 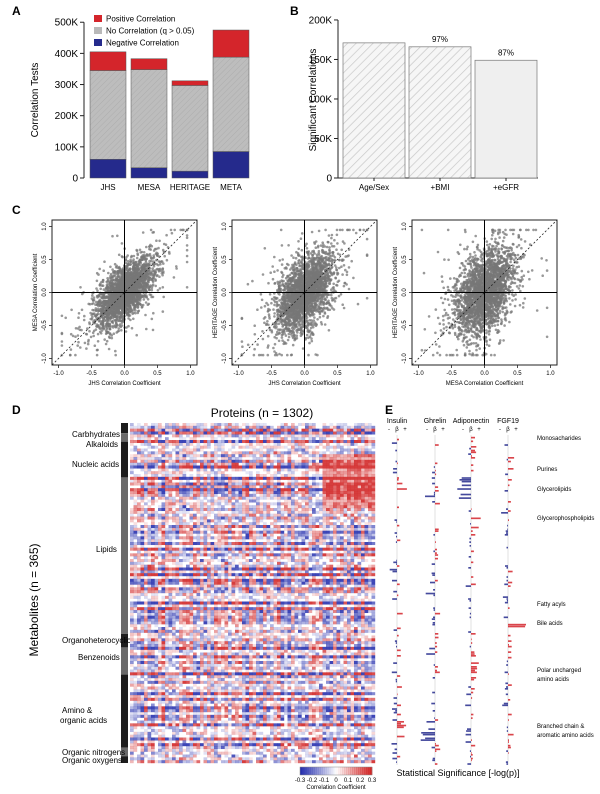 I want to click on a-y-tick-label: 100K, so click(x=67, y=147).